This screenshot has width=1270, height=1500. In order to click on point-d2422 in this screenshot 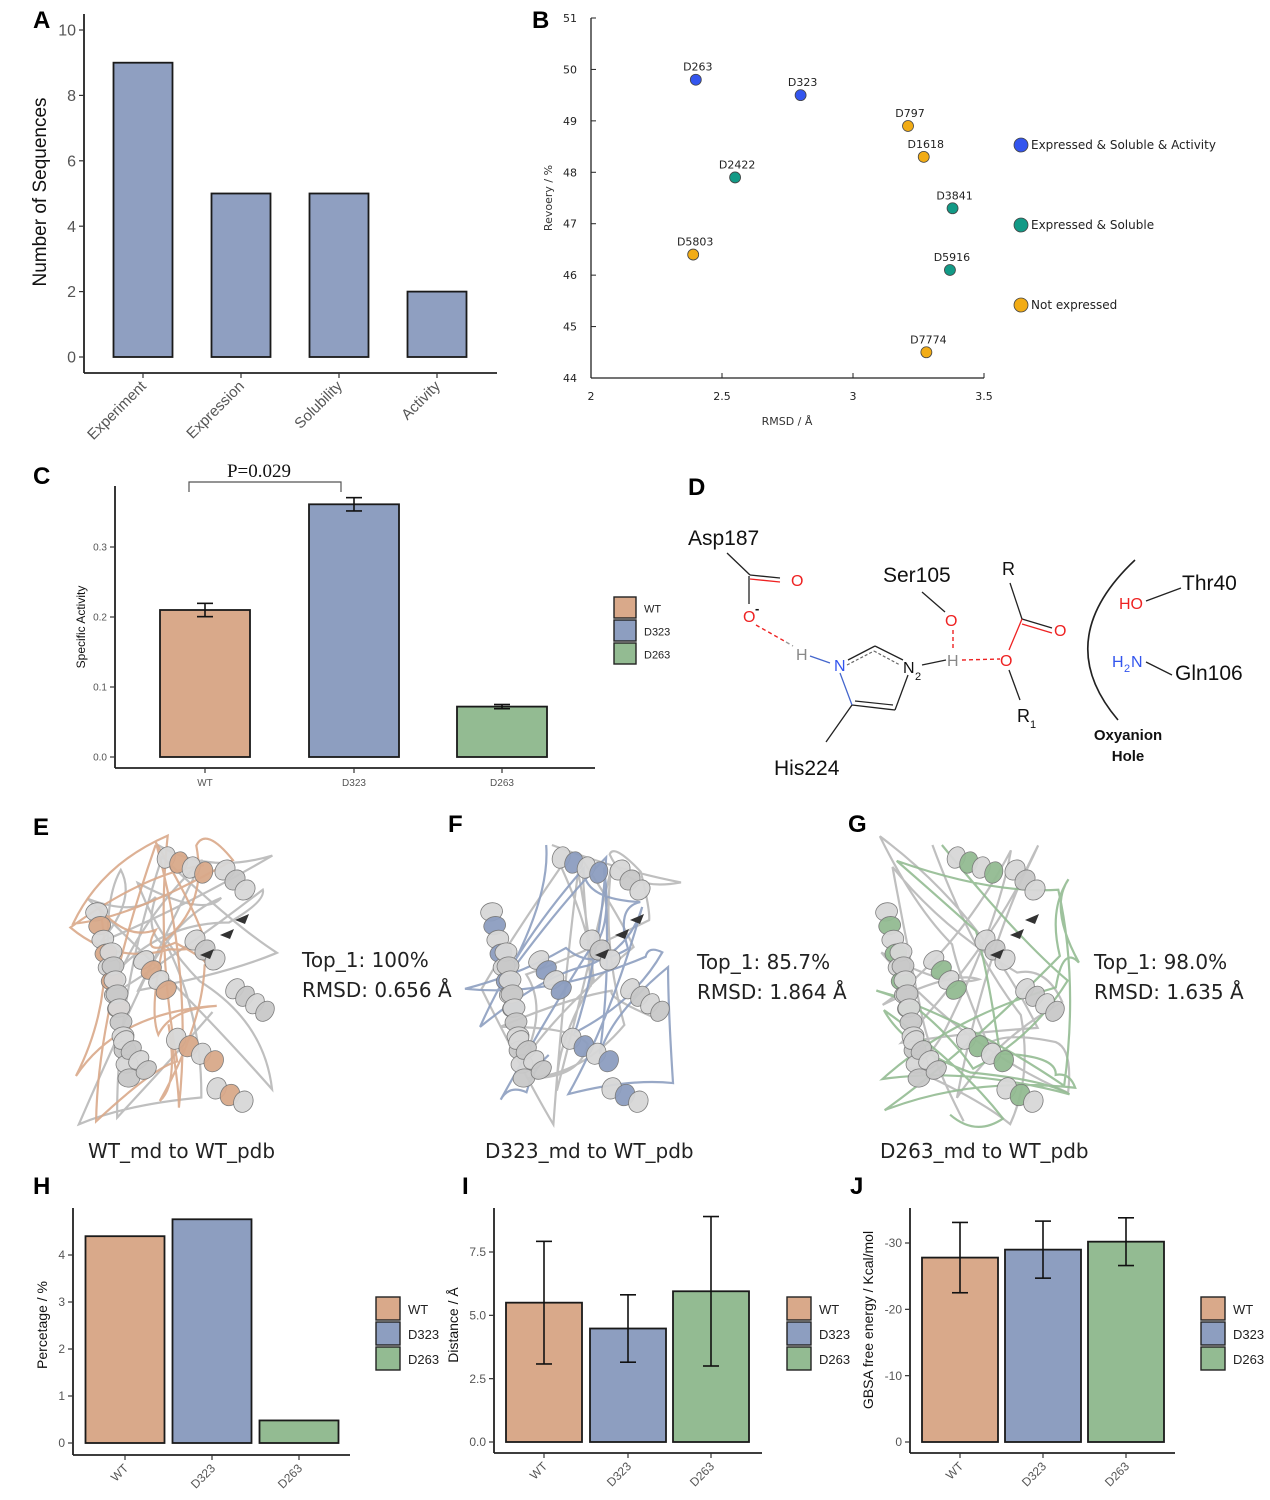, I will do `click(735, 177)`.